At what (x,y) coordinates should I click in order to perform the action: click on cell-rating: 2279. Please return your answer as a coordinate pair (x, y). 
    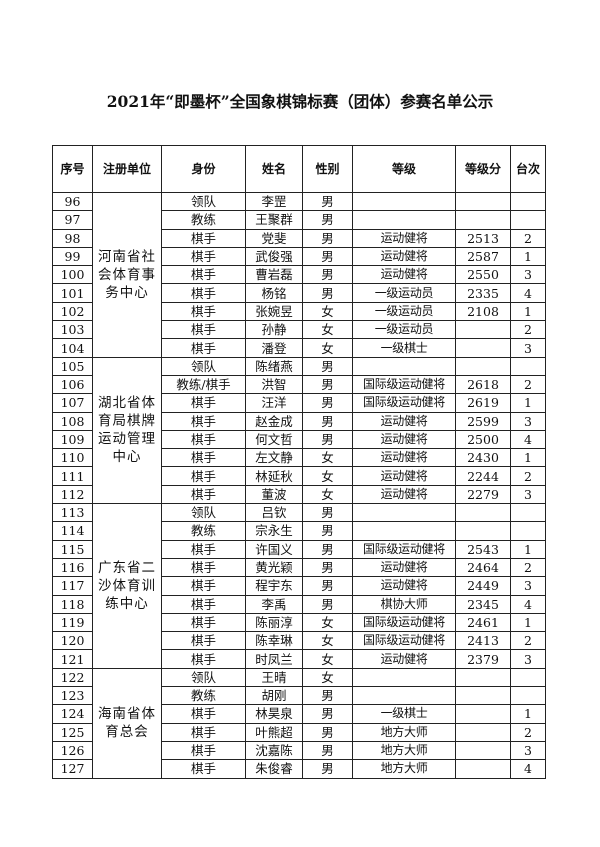
    Looking at the image, I should click on (483, 494).